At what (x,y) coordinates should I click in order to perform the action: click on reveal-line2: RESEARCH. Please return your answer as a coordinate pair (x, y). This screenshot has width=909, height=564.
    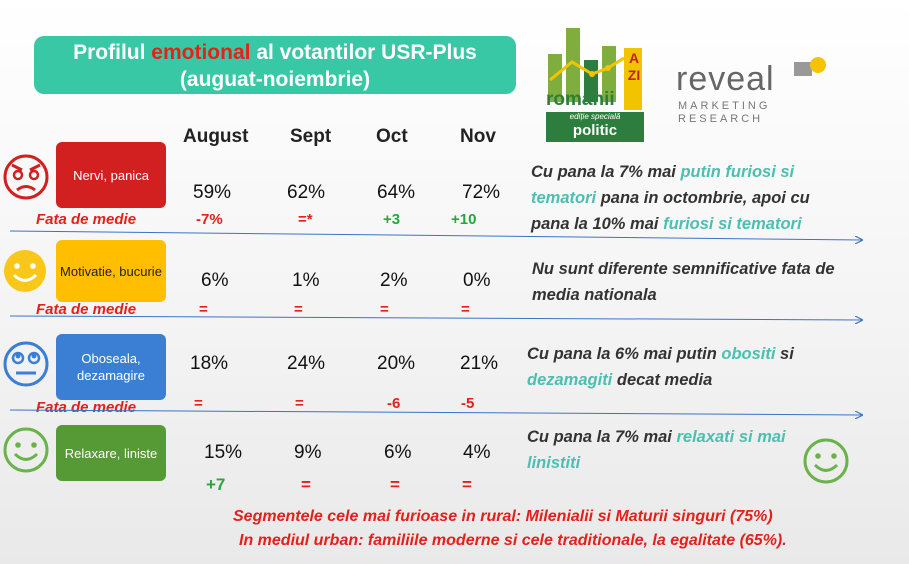
    Looking at the image, I should click on (721, 119).